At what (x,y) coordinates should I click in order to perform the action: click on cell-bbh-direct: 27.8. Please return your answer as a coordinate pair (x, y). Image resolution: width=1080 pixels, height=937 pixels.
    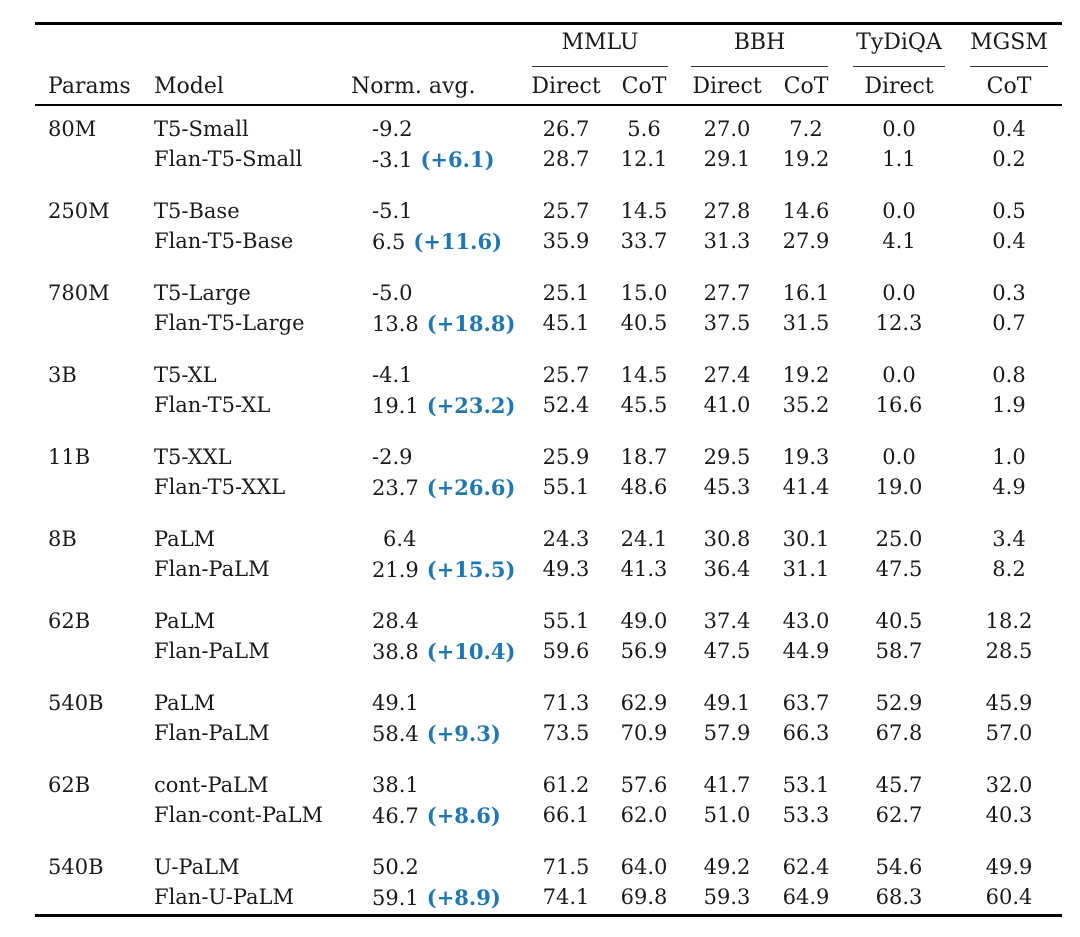
    Looking at the image, I should click on (727, 211).